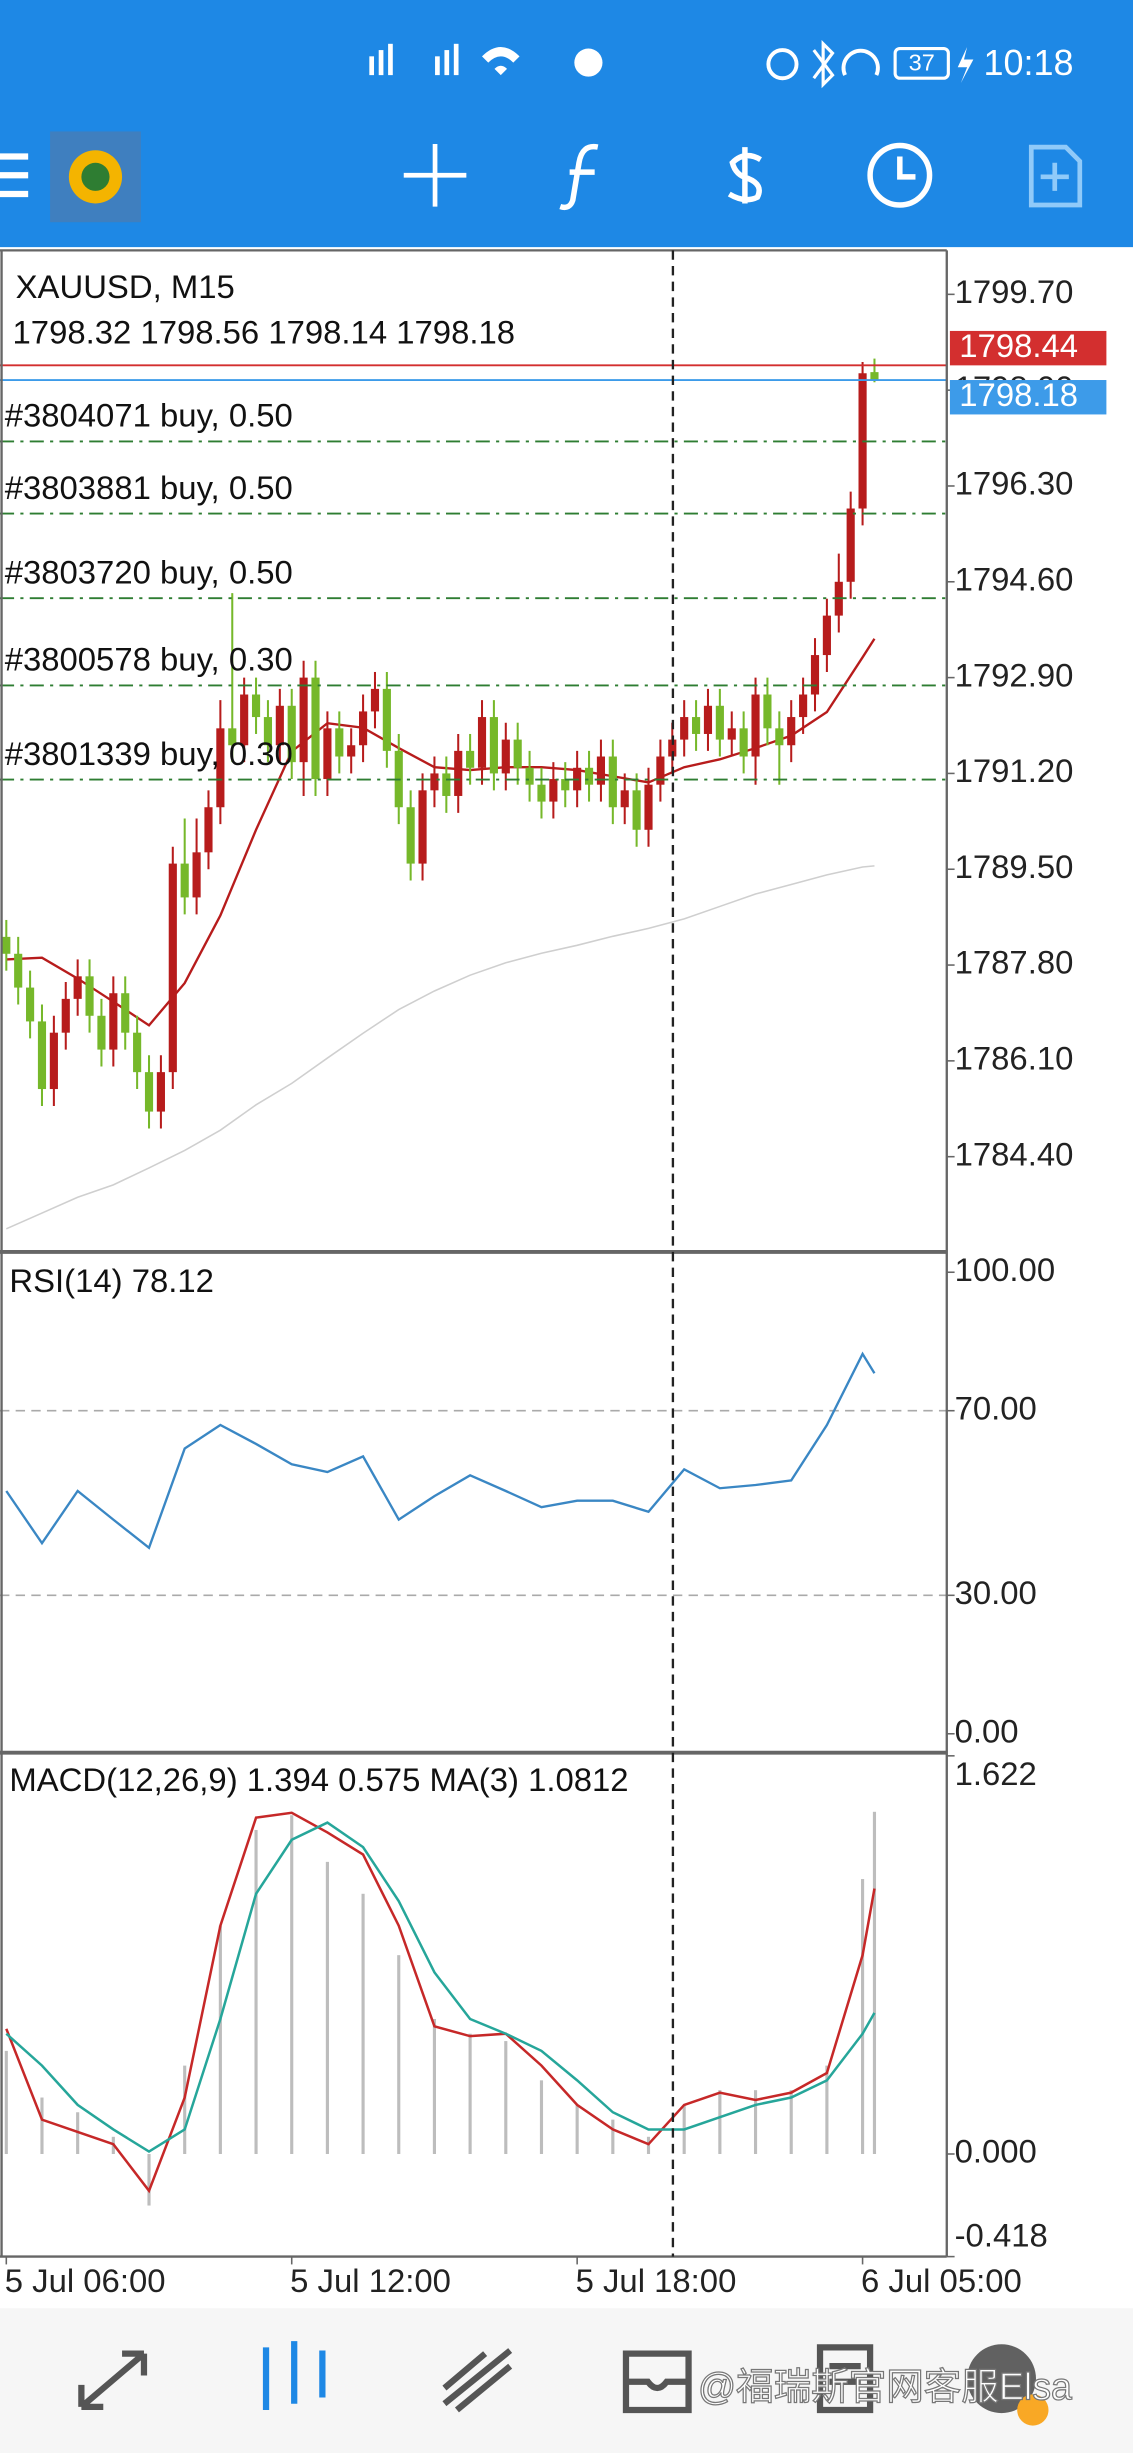 The height and width of the screenshot is (2453, 1133). What do you see at coordinates (1001, 2379) in the screenshot?
I see `nav-settings` at bounding box center [1001, 2379].